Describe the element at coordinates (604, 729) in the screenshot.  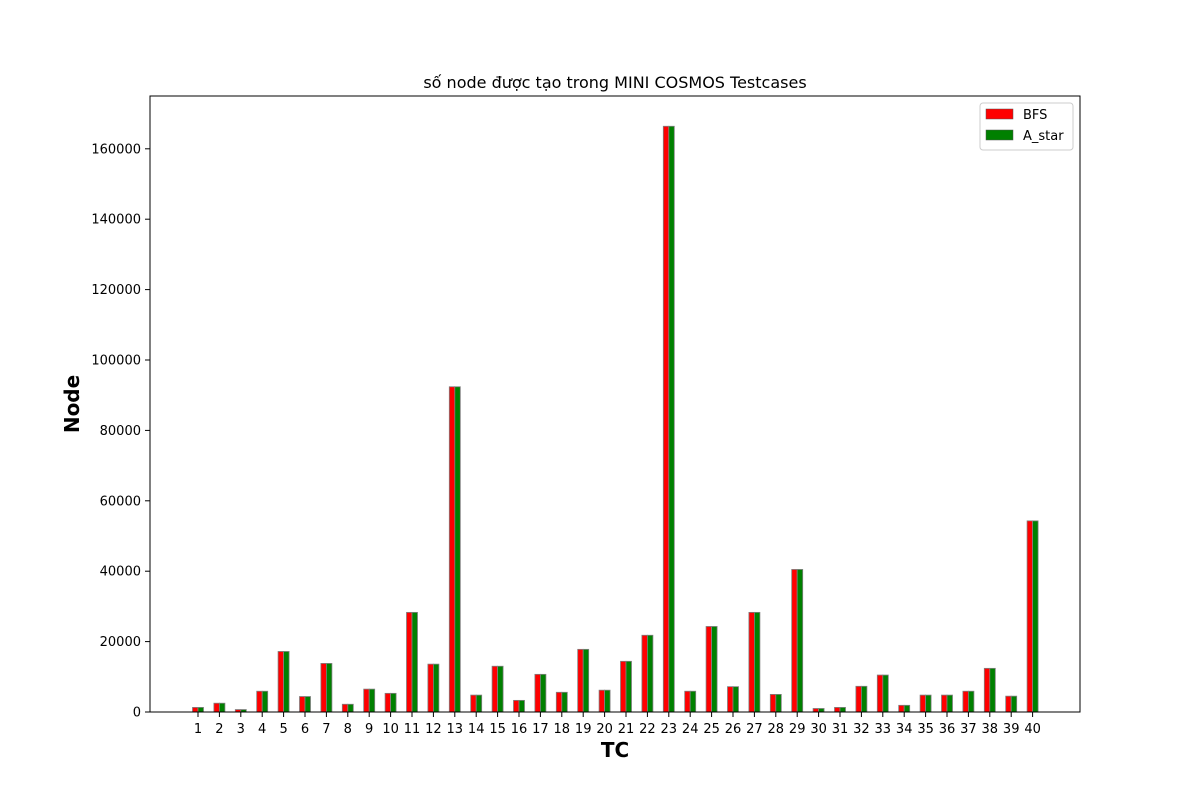
I see `x-tick-label: 20` at that location.